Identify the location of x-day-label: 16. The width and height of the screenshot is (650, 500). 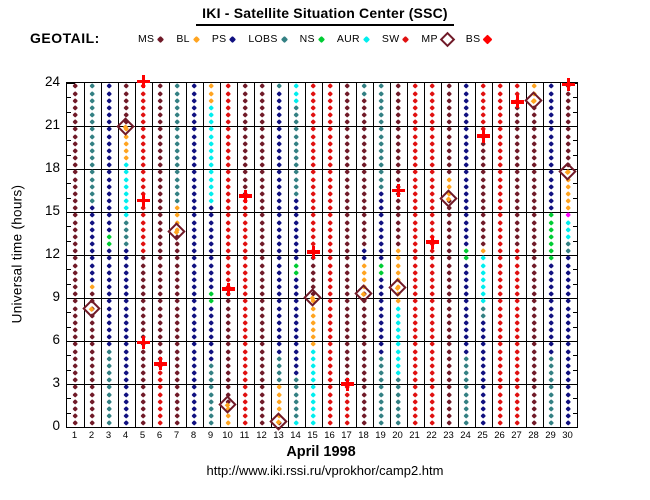
(329, 435).